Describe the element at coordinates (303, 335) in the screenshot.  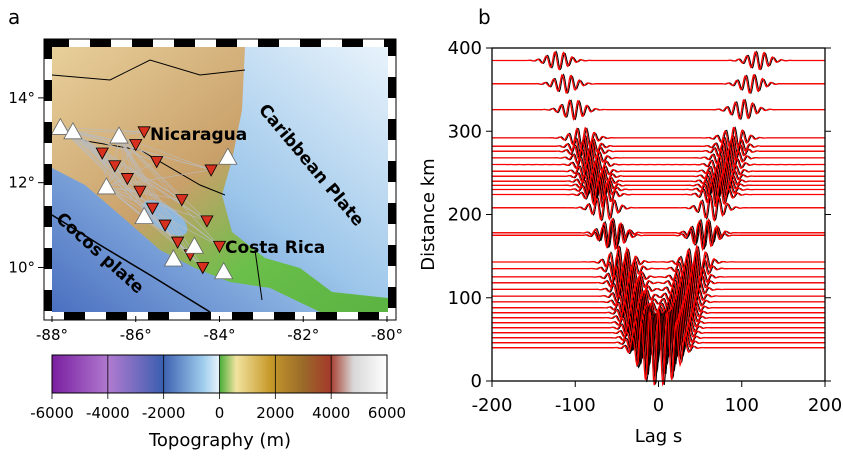
I see `x-tick-label: -82°` at that location.